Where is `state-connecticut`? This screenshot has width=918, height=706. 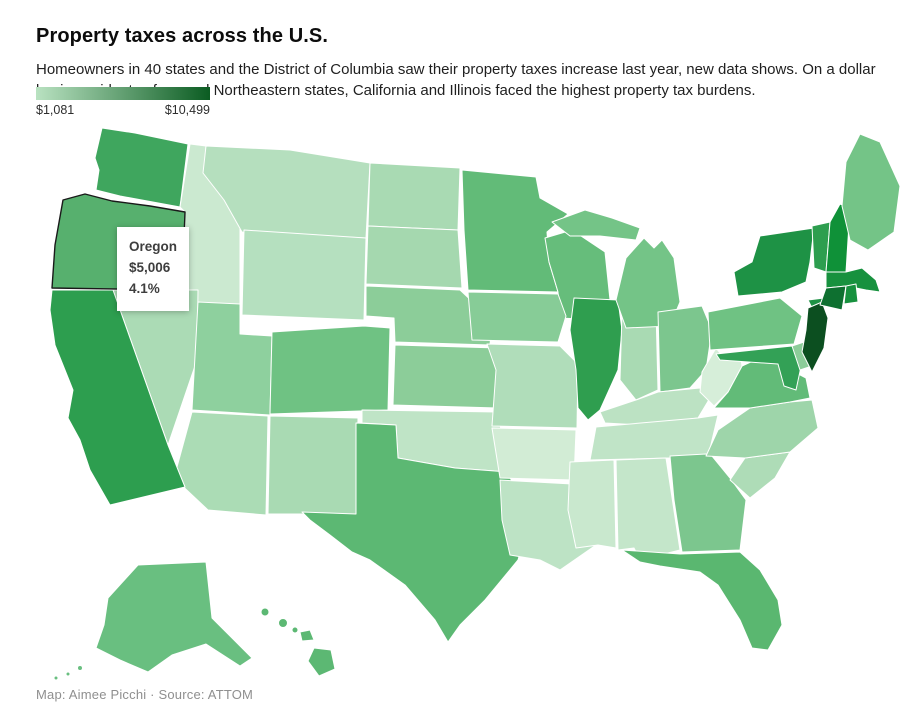
state-connecticut is located at coordinates (833, 298).